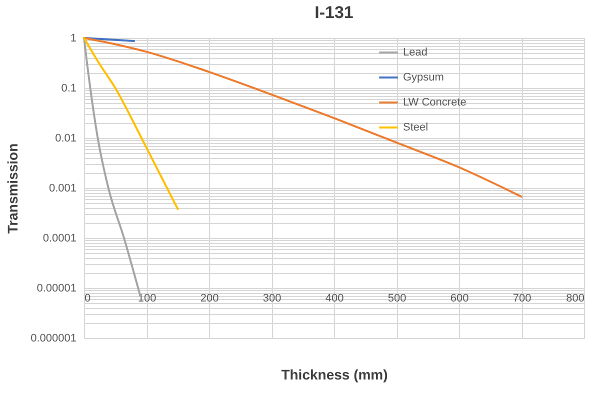 The image size is (592, 399). I want to click on y-tick-label: 0.000001, so click(53, 338).